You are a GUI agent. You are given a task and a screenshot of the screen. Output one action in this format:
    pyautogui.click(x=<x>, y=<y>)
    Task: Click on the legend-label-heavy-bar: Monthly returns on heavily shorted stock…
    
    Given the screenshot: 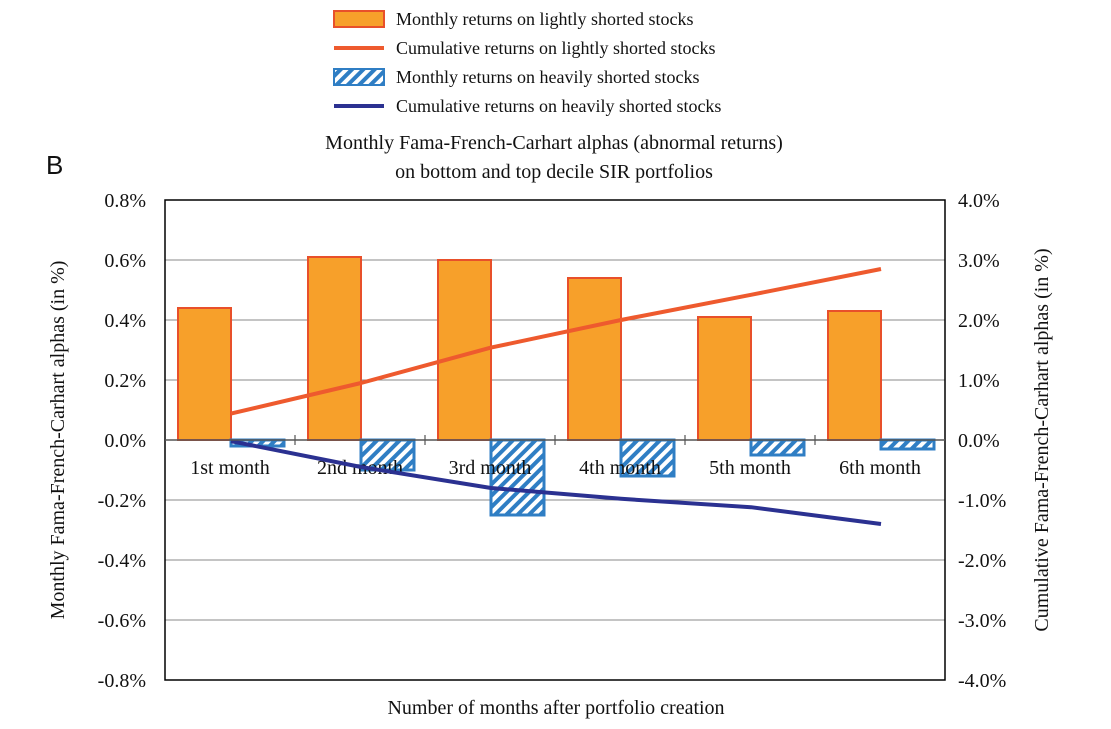 What is the action you would take?
    pyautogui.click(x=547, y=77)
    